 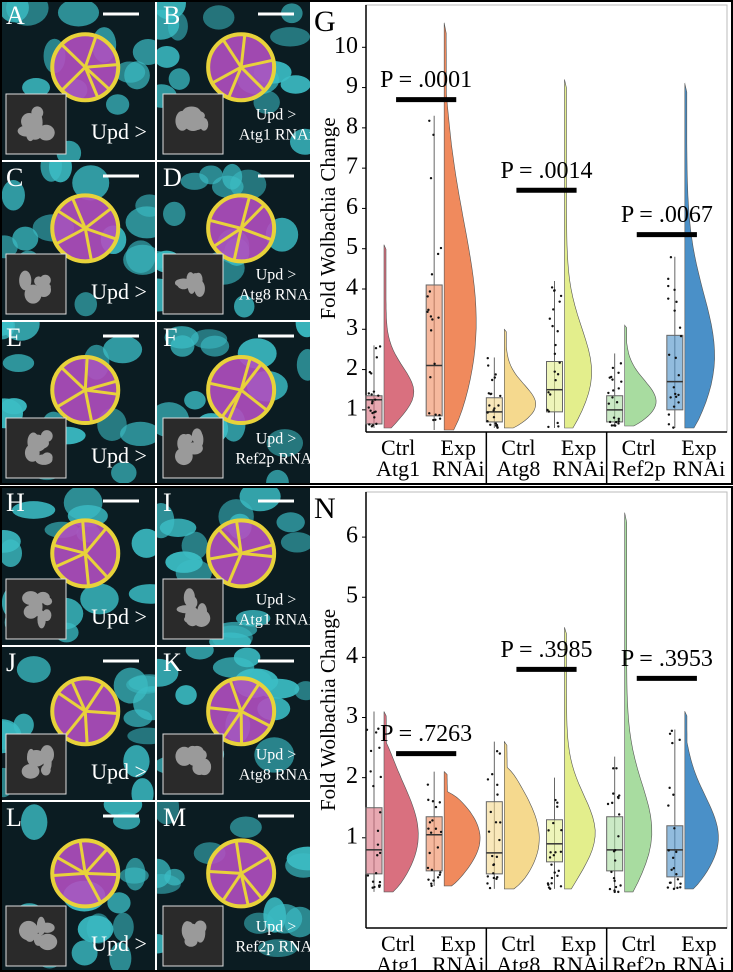 What do you see at coordinates (237, 887) in the screenshot?
I see `micrograph: M Upd > Ref2p RNAi` at bounding box center [237, 887].